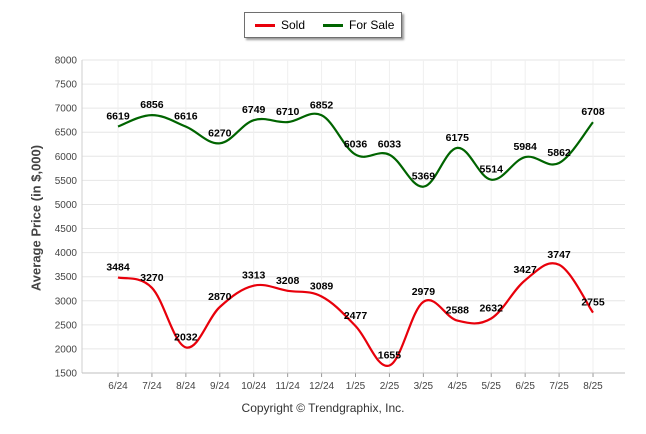  I want to click on forsale-swatch, so click(333, 25).